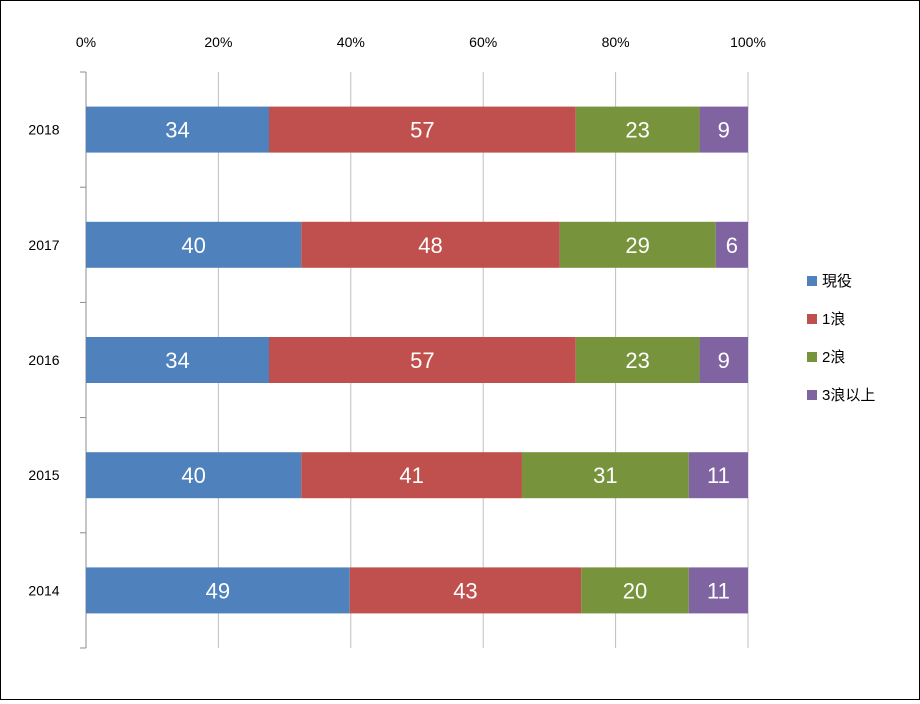  Describe the element at coordinates (351, 42) in the screenshot. I see `x-tick-label: 40%` at that location.